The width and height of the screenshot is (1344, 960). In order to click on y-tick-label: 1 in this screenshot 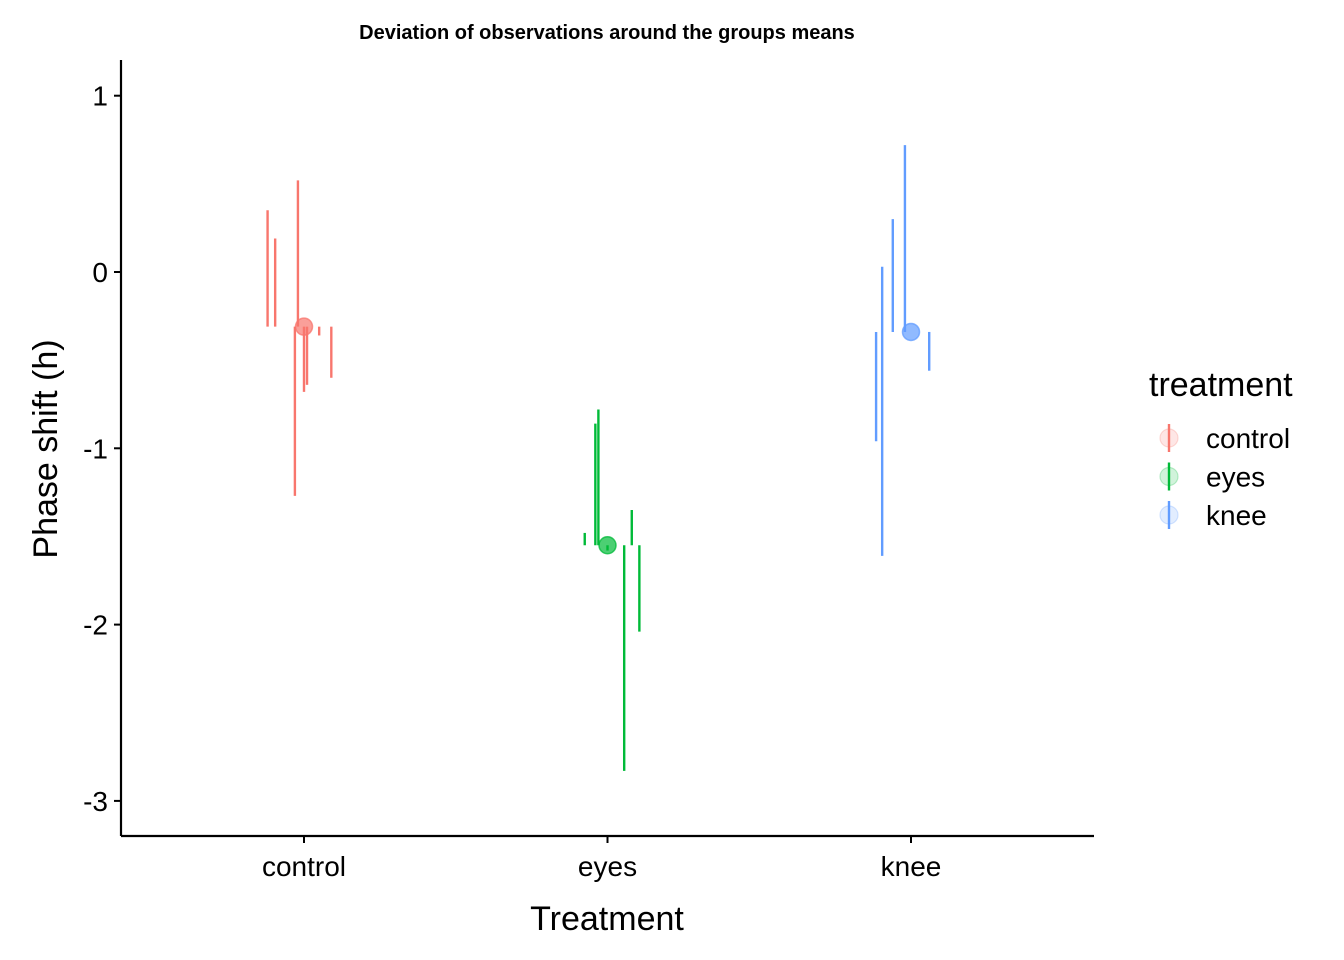, I will do `click(100, 96)`.